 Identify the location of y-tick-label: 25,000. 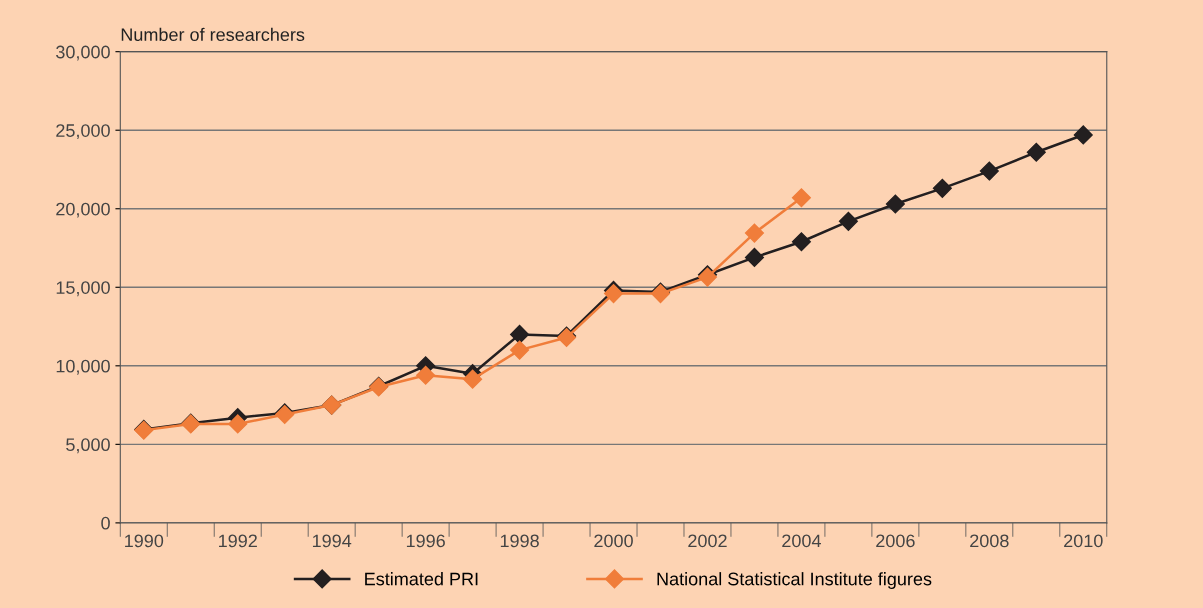
(83, 132).